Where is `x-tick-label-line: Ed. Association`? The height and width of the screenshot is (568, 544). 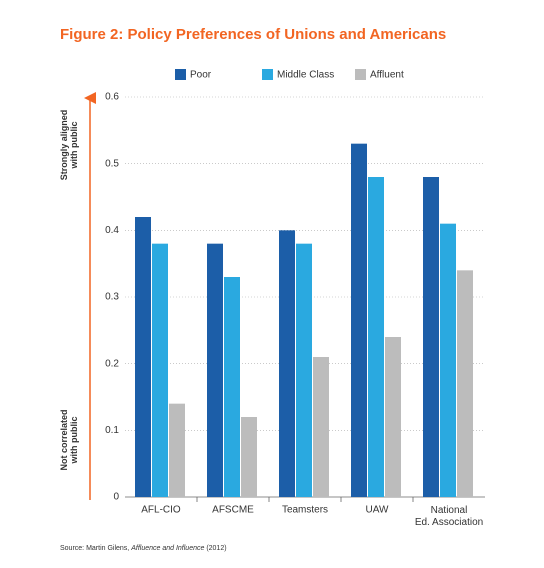 x-tick-label-line: Ed. Association is located at coordinates (449, 522).